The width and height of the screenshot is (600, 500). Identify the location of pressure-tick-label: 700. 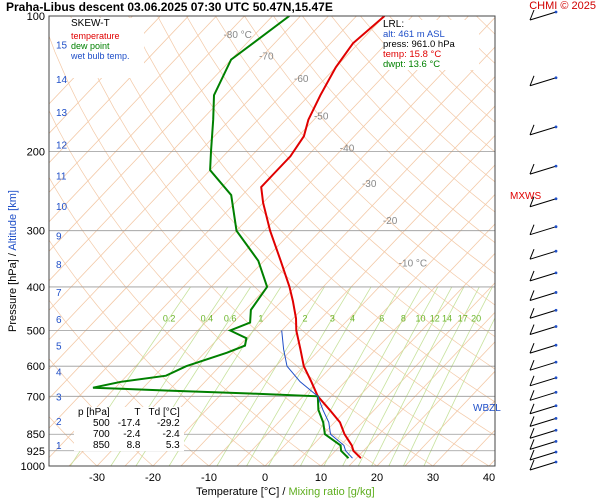
(36, 397).